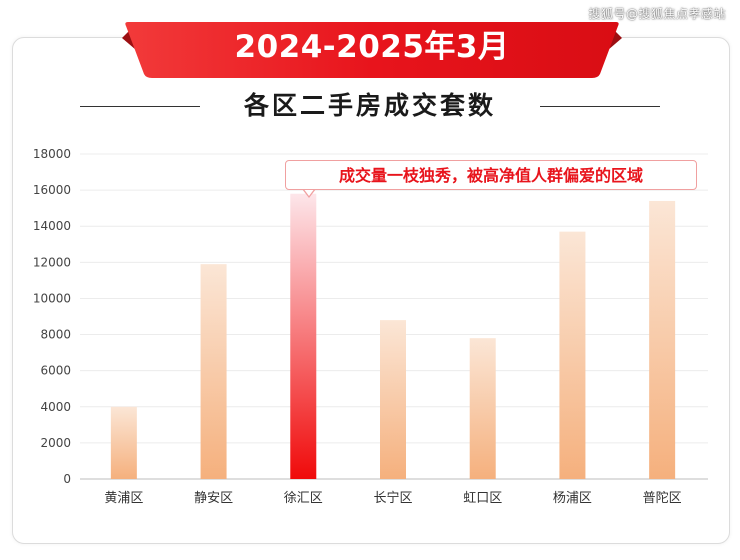 This screenshot has height=560, width=740. Describe the element at coordinates (55, 335) in the screenshot. I see `y-tick-label: 8000` at that location.